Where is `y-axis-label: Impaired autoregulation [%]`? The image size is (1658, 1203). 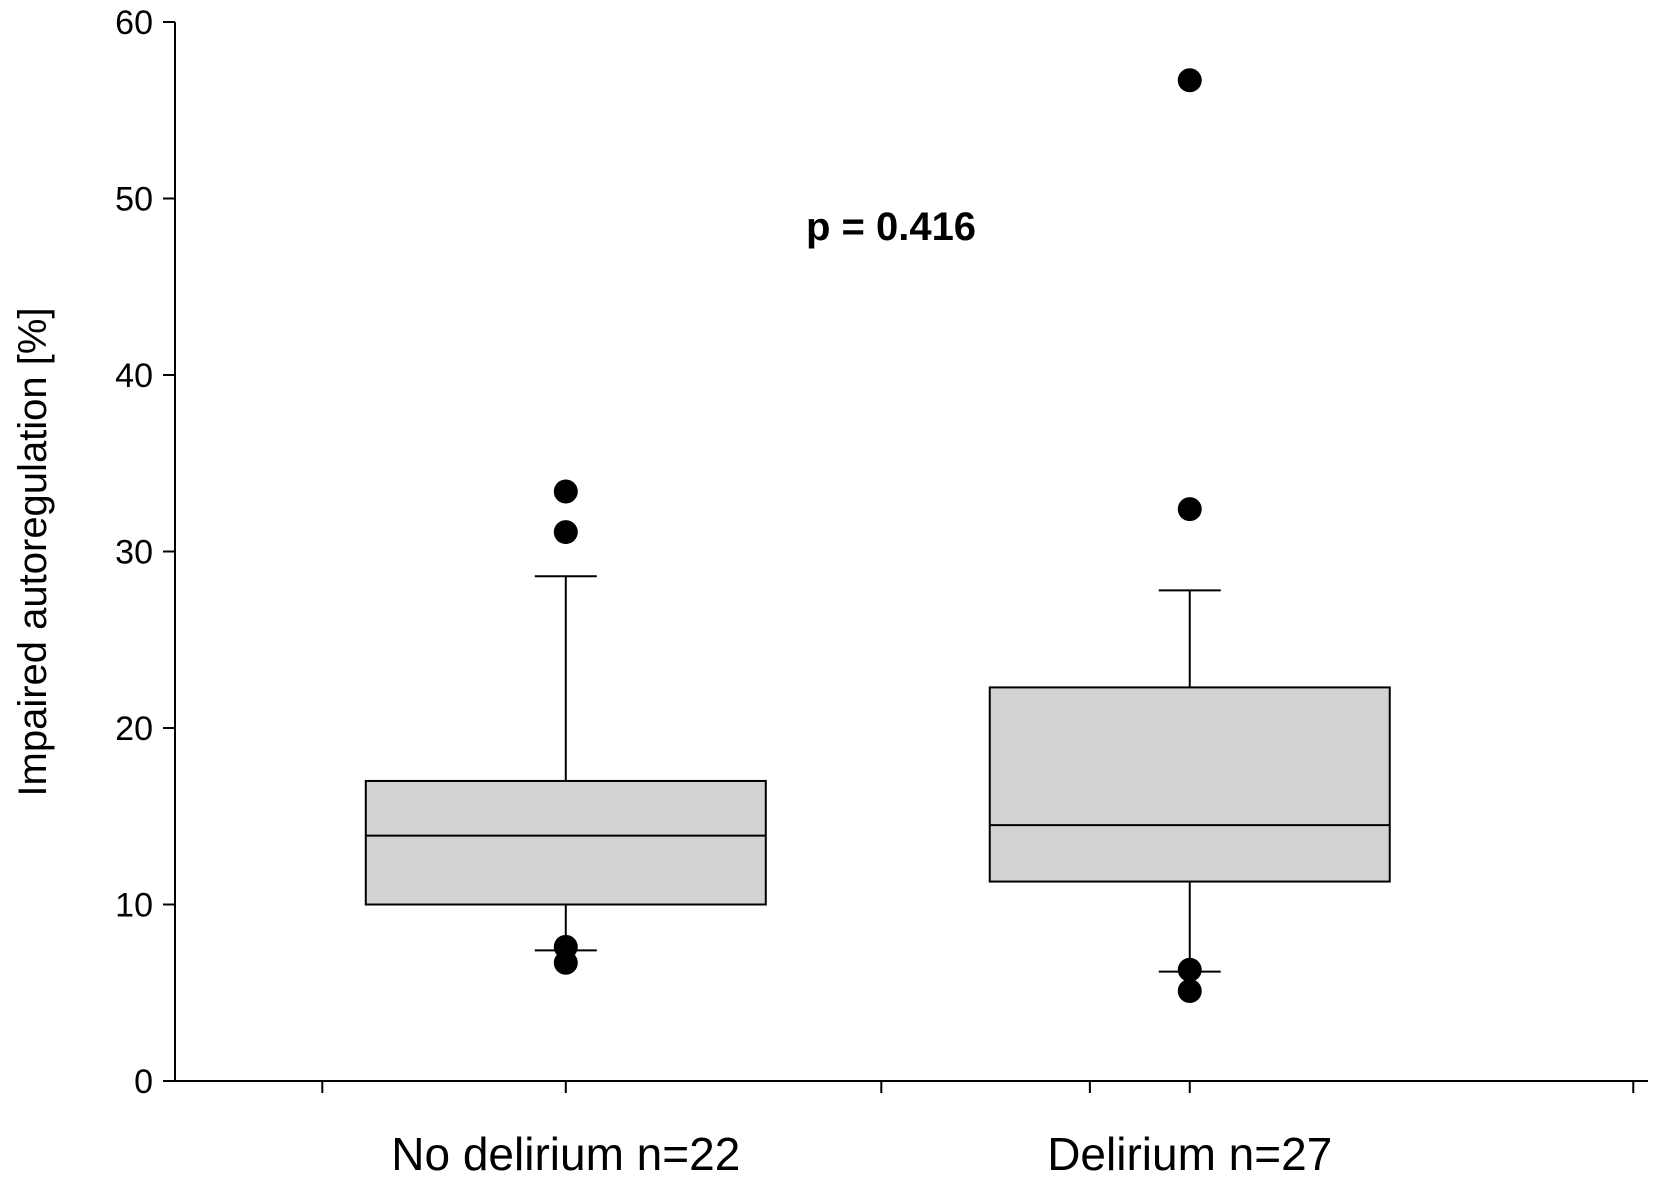 y-axis-label: Impaired autoregulation [%] is located at coordinates (33, 551).